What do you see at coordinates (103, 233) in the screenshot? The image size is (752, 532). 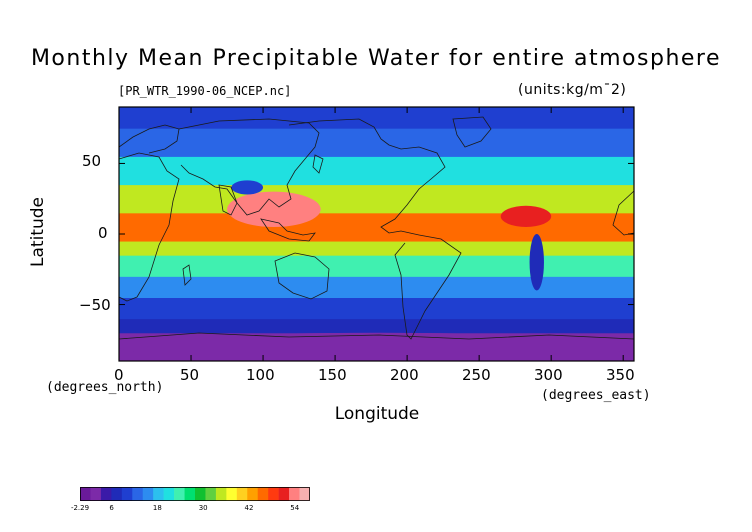 I see `y-tick-label: 0` at bounding box center [103, 233].